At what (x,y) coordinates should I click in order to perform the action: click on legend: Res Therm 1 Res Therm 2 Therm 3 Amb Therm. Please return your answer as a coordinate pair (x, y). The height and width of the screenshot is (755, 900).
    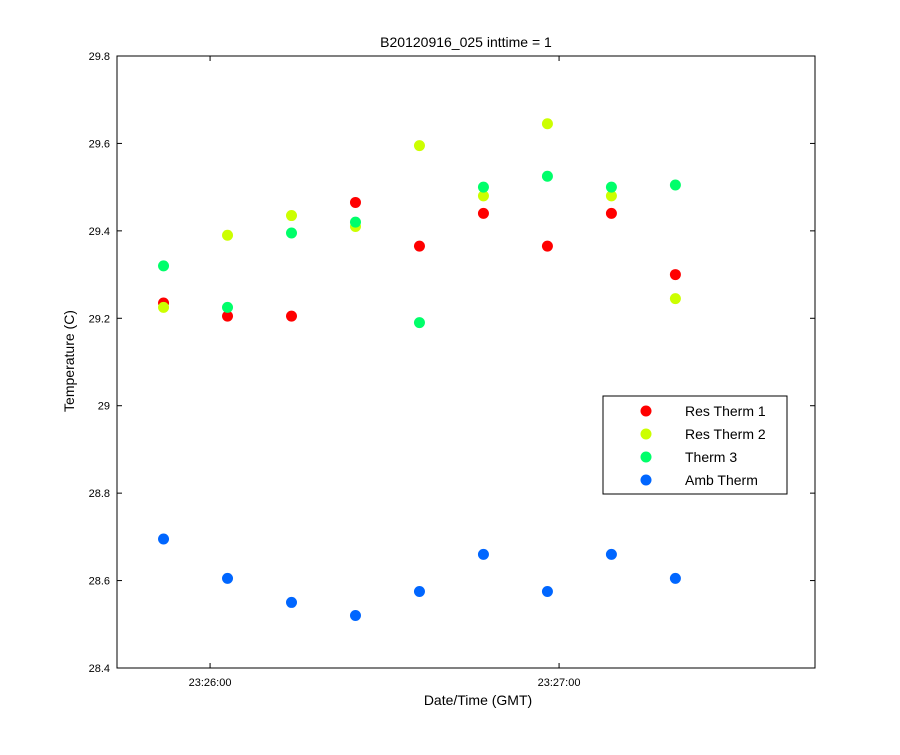
    Looking at the image, I should click on (695, 445).